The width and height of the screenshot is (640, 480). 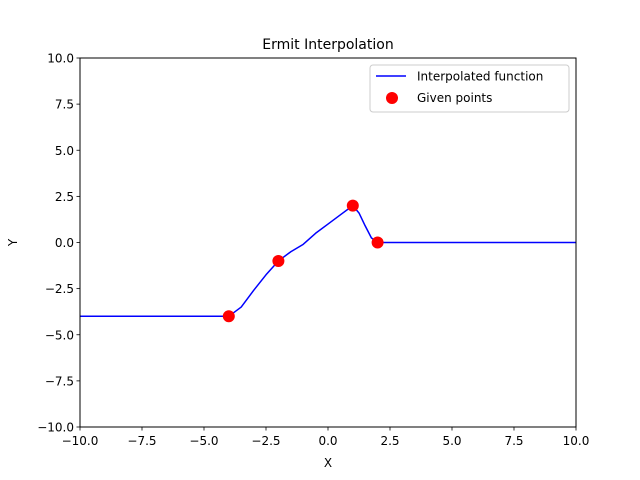 What do you see at coordinates (13, 242) in the screenshot?
I see `y-axis-label: Y` at bounding box center [13, 242].